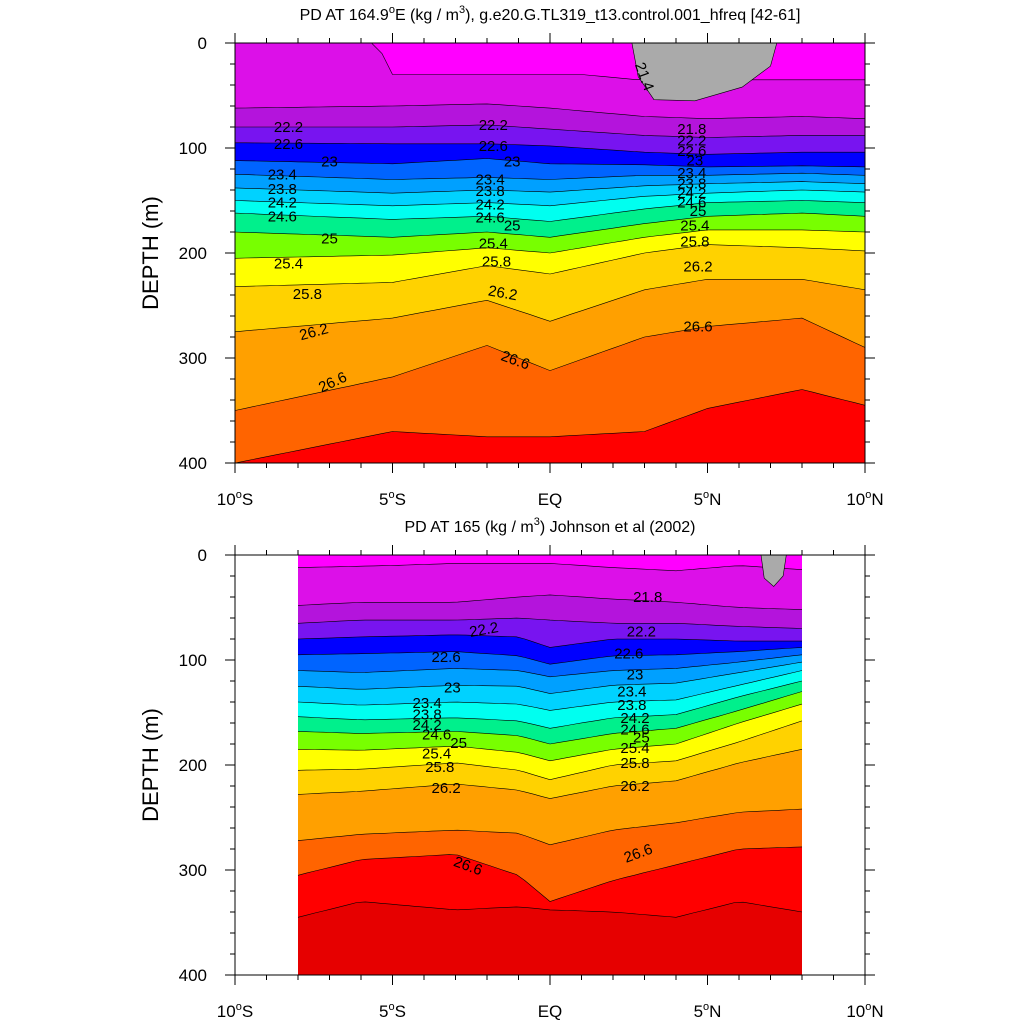 This screenshot has height=1024, width=1024. Describe the element at coordinates (193, 765) in the screenshot. I see `y-tick-label: 200` at that location.